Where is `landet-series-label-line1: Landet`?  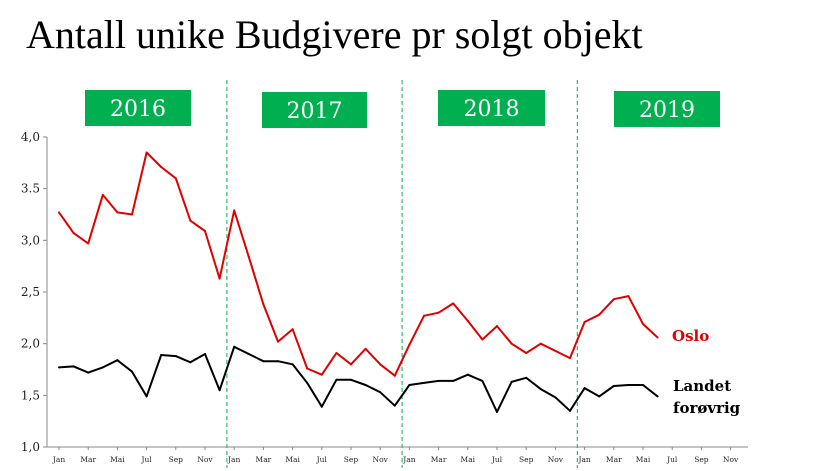 landet-series-label-line1: Landet is located at coordinates (702, 386).